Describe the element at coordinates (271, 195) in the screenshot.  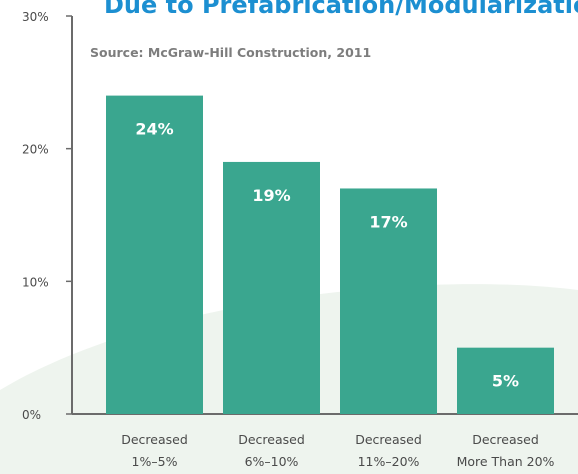
I see `bar-value-label: 19%` at that location.